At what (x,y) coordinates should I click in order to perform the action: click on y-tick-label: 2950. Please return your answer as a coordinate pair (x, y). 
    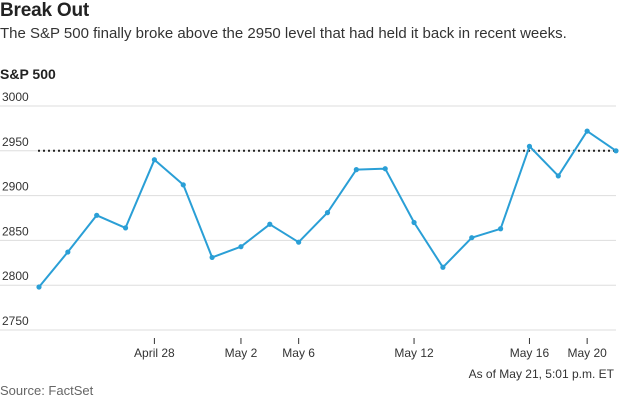
    Looking at the image, I should click on (15, 142).